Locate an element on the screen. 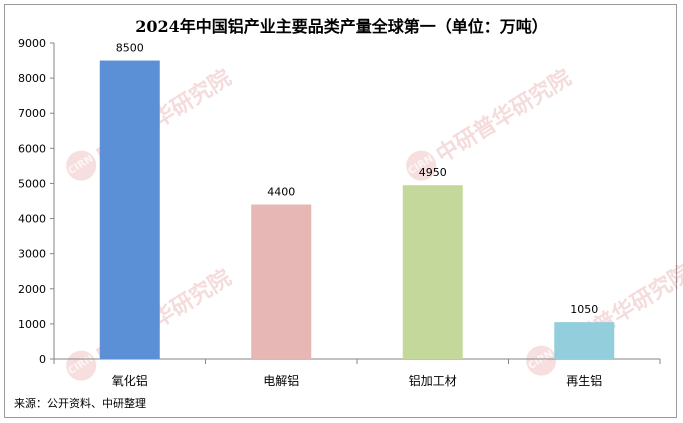  y-tick-label: 3000 is located at coordinates (32, 254).